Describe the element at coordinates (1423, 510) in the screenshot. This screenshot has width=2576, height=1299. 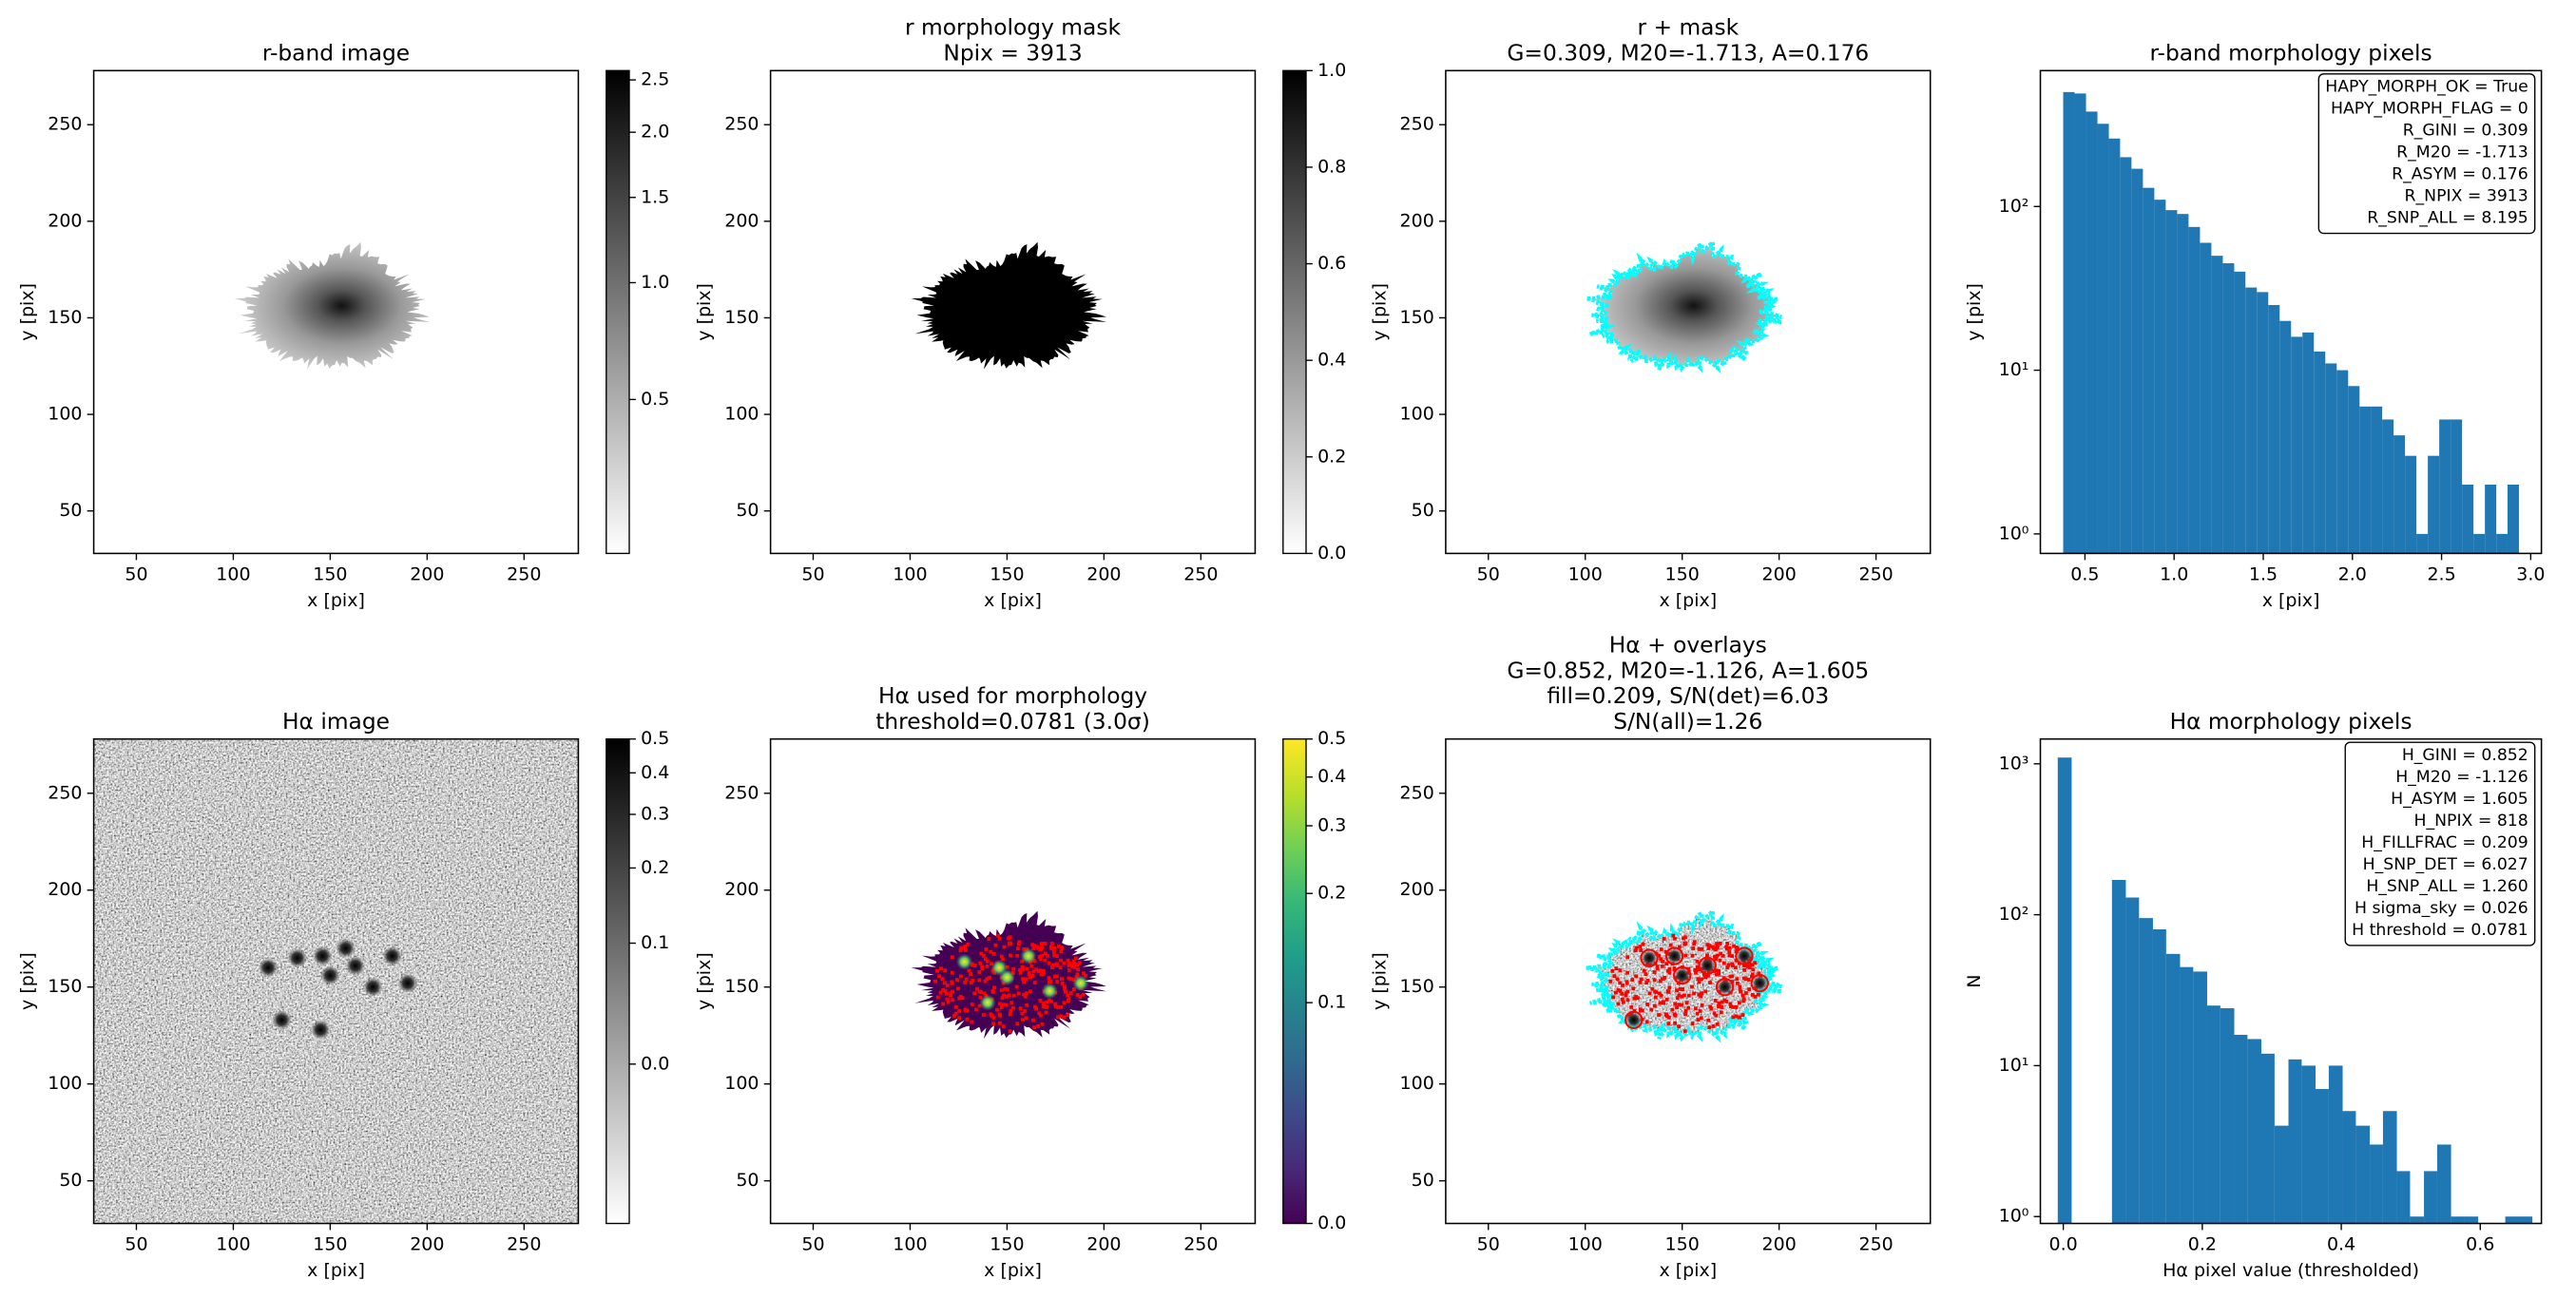
I see `y-tick-label: 50` at that location.